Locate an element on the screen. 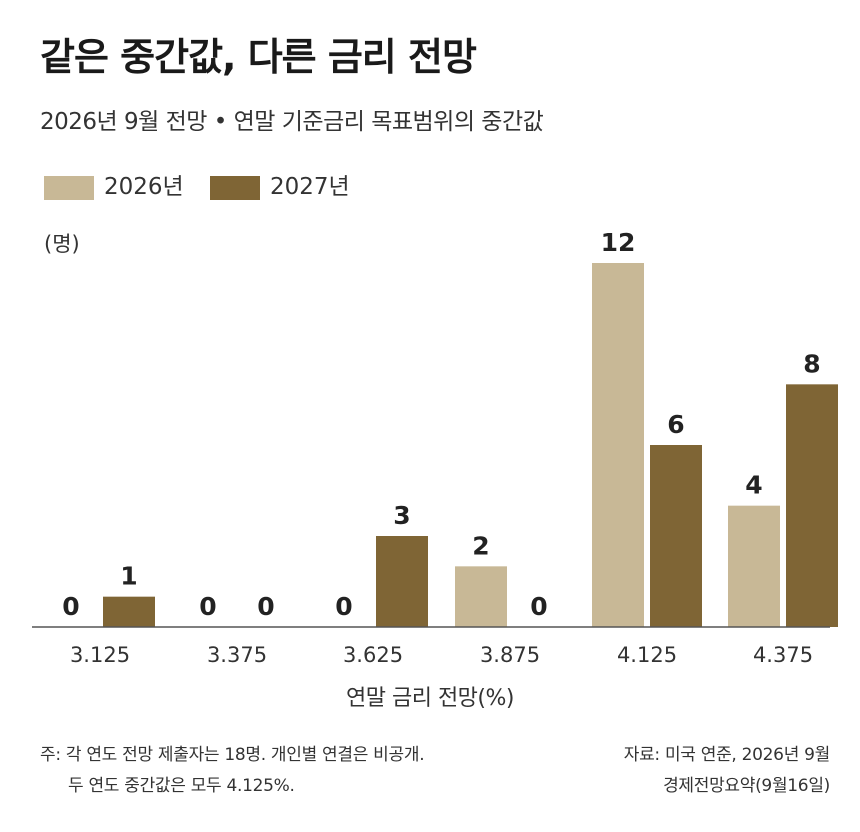 This screenshot has height=832, width=860. source-note: 자료: 미국 연준, 2026년 9월 경제전망요약(9월16일) is located at coordinates (727, 771).